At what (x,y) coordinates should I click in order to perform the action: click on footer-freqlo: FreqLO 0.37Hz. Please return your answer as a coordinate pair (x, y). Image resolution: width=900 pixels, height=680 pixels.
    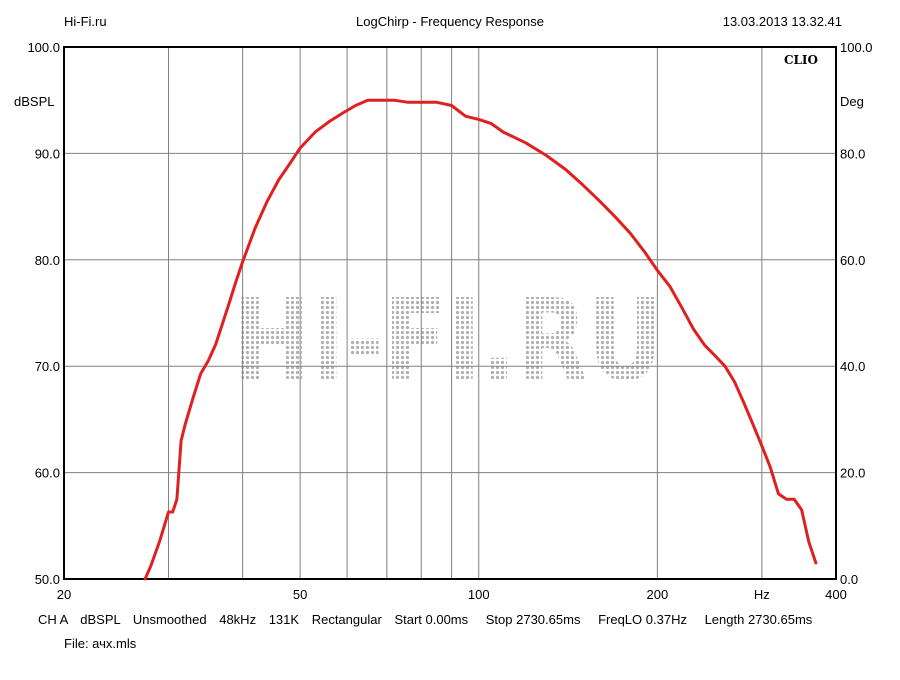
    Looking at the image, I should click on (642, 619).